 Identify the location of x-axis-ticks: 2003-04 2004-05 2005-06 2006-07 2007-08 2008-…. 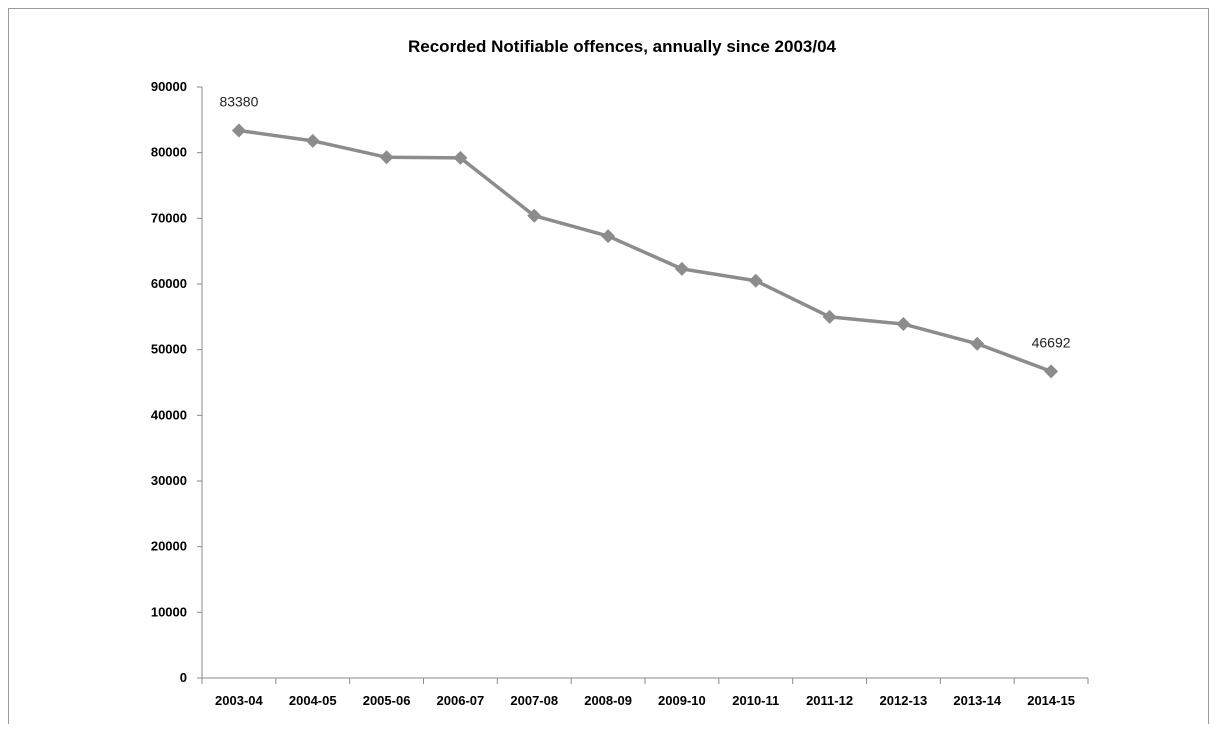
(645, 693).